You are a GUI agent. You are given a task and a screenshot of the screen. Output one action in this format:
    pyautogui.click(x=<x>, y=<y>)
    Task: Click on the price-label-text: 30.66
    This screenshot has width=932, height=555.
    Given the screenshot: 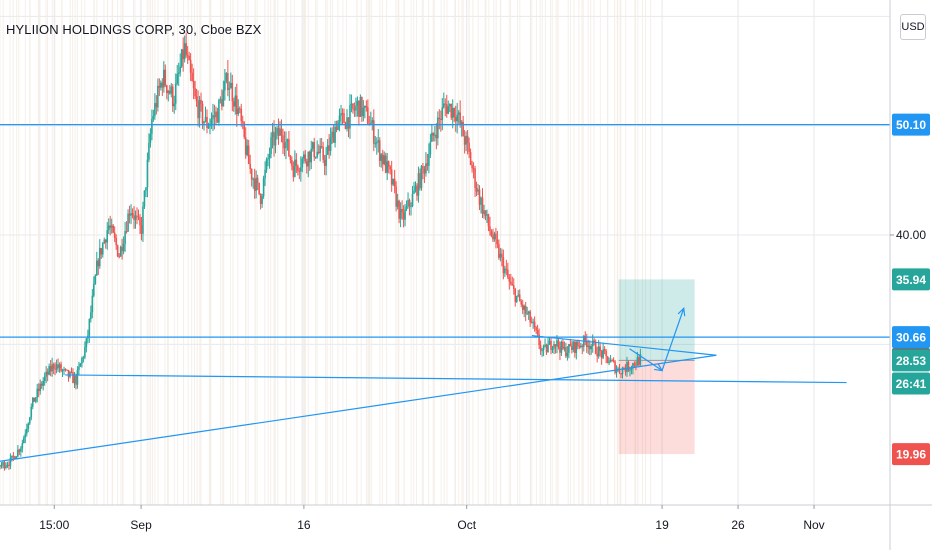 What is the action you would take?
    pyautogui.click(x=911, y=338)
    